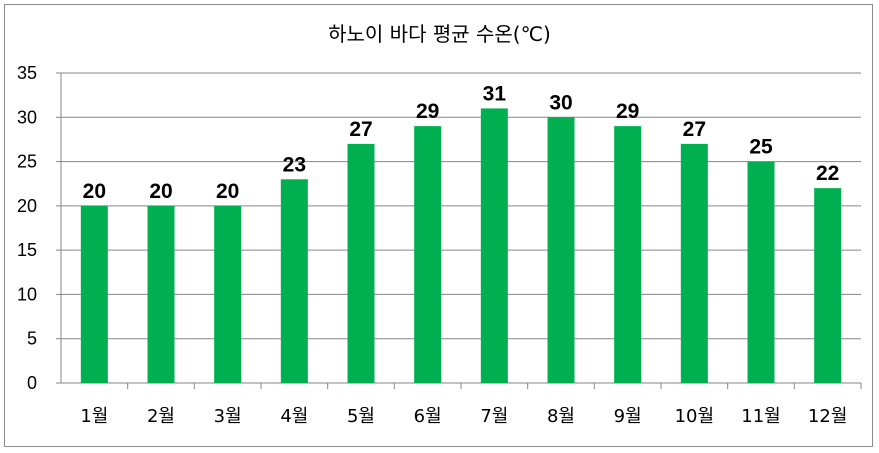  What do you see at coordinates (161, 416) in the screenshot?
I see `x-tick-label: 2월` at bounding box center [161, 416].